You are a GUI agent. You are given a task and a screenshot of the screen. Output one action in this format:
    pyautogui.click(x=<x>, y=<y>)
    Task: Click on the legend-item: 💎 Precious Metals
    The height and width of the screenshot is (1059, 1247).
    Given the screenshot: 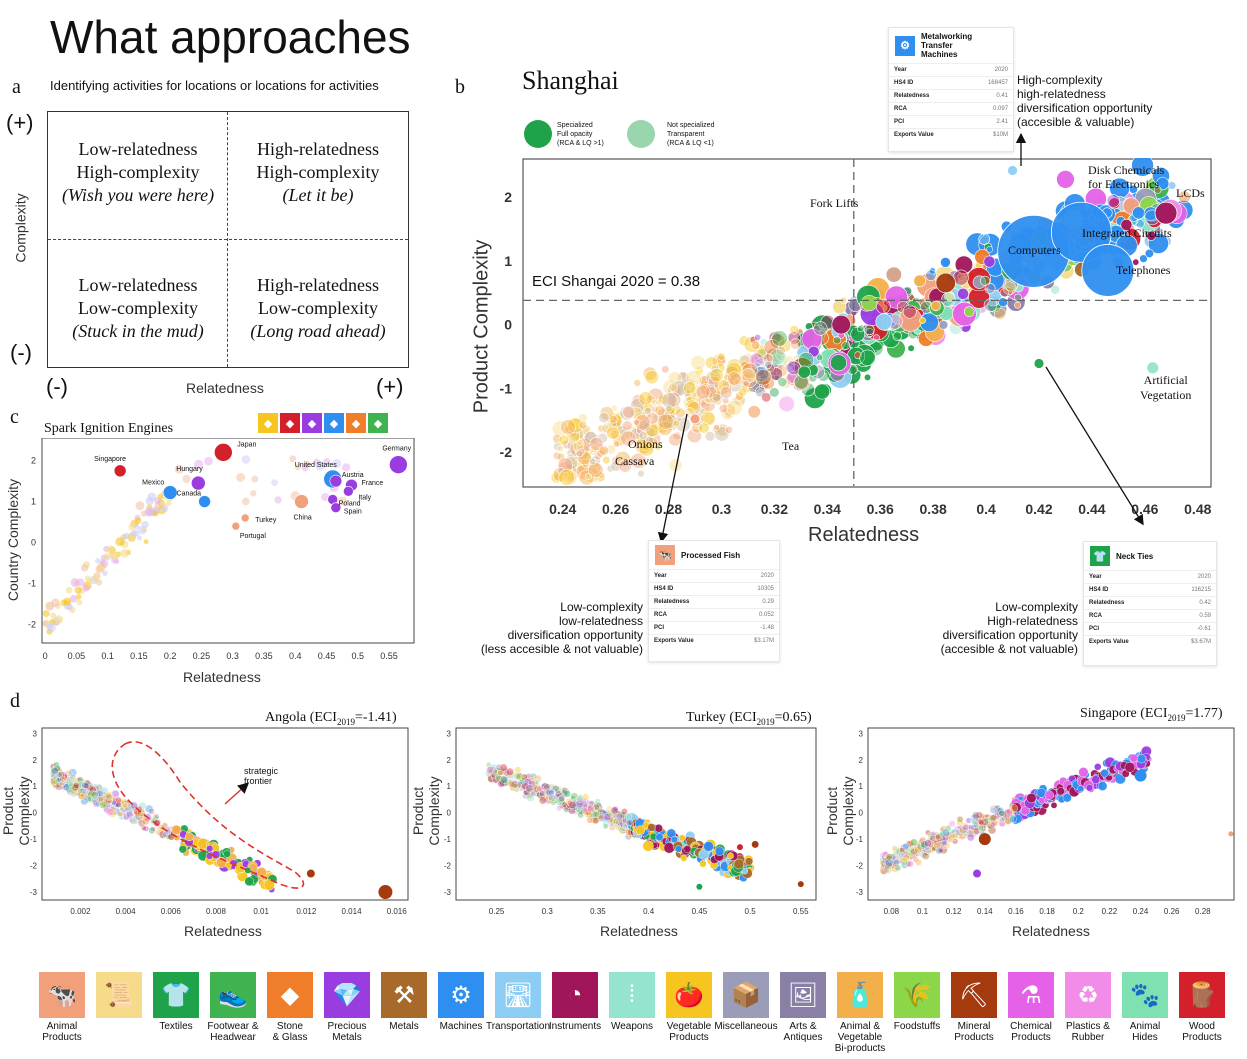 What is the action you would take?
    pyautogui.click(x=347, y=1013)
    